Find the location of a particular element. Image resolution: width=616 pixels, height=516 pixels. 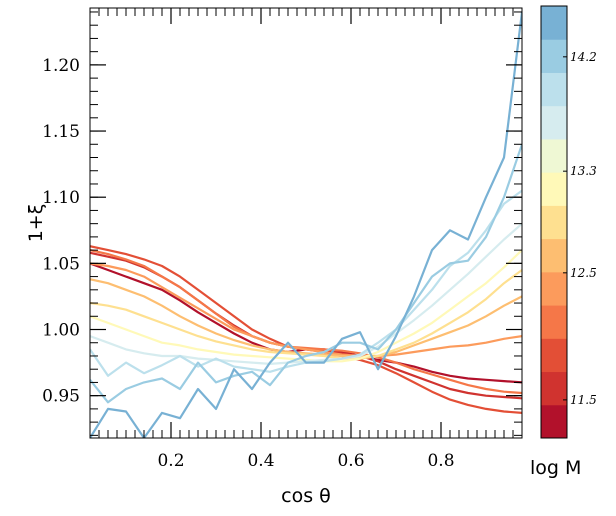

y-tick-label: 1.15 is located at coordinates (61, 132).